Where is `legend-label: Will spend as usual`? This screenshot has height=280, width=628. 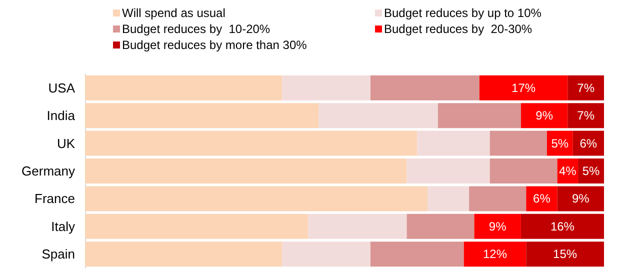
legend-label: Will spend as usual is located at coordinates (174, 13).